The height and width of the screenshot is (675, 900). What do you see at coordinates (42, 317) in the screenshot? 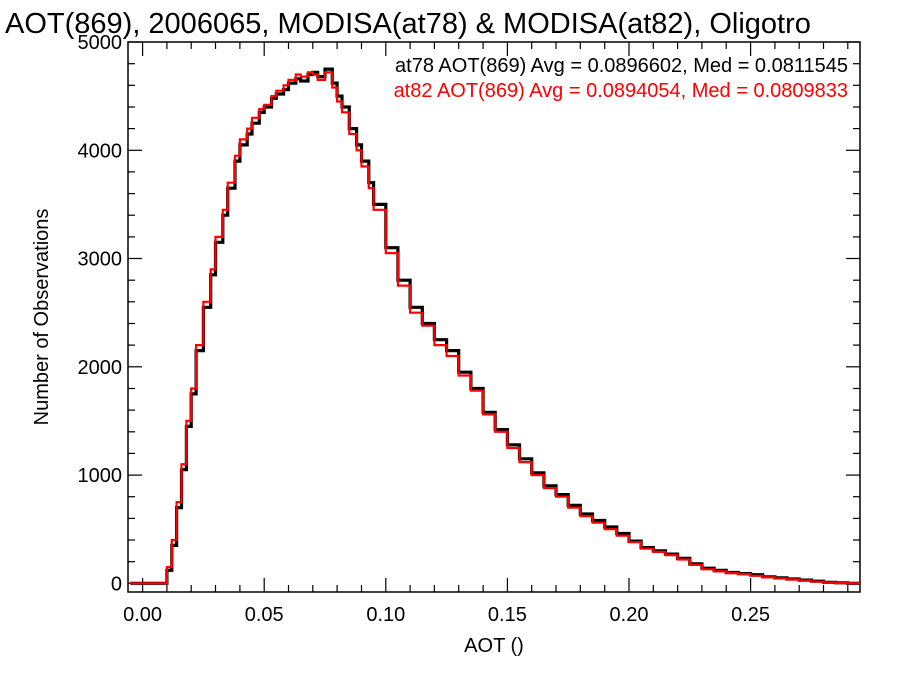
I see `y-axis-label: Number of Observations` at bounding box center [42, 317].